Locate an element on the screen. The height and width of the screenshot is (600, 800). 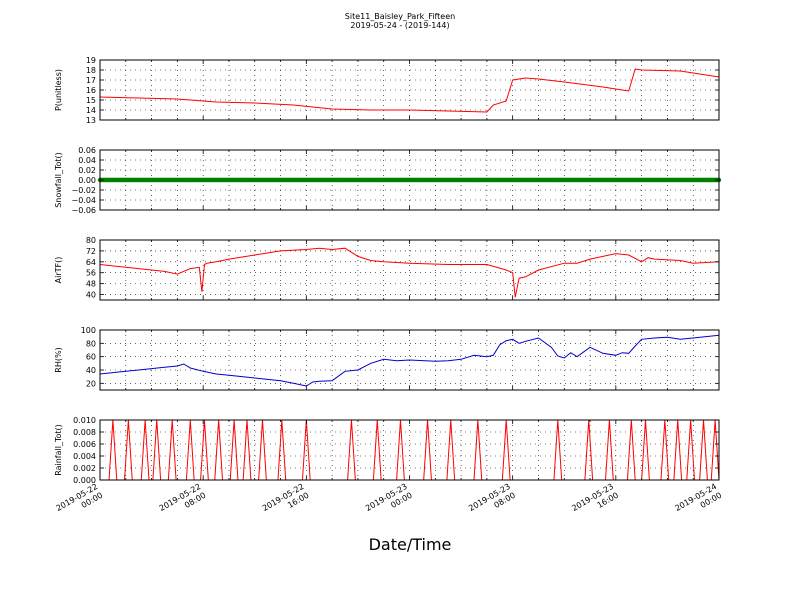
figure-title-line2: 2019-05-24 - (2019-144) is located at coordinates (399, 25).